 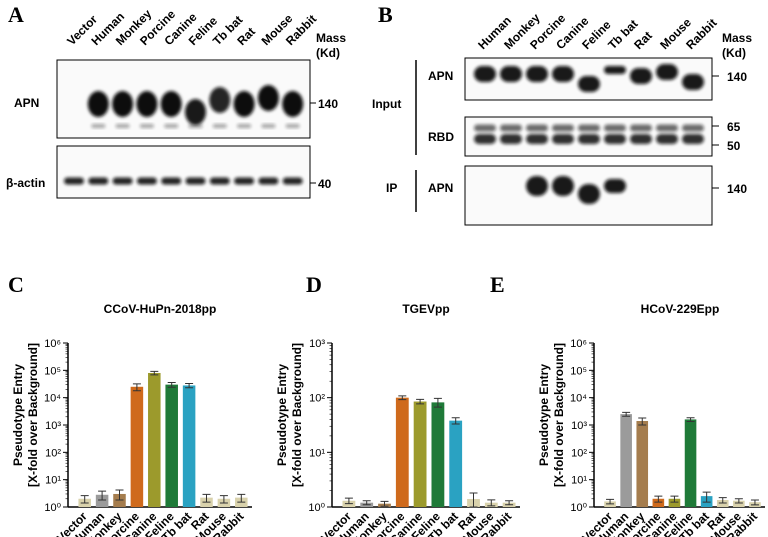 I want to click on marker-label: 50, so click(x=734, y=146).